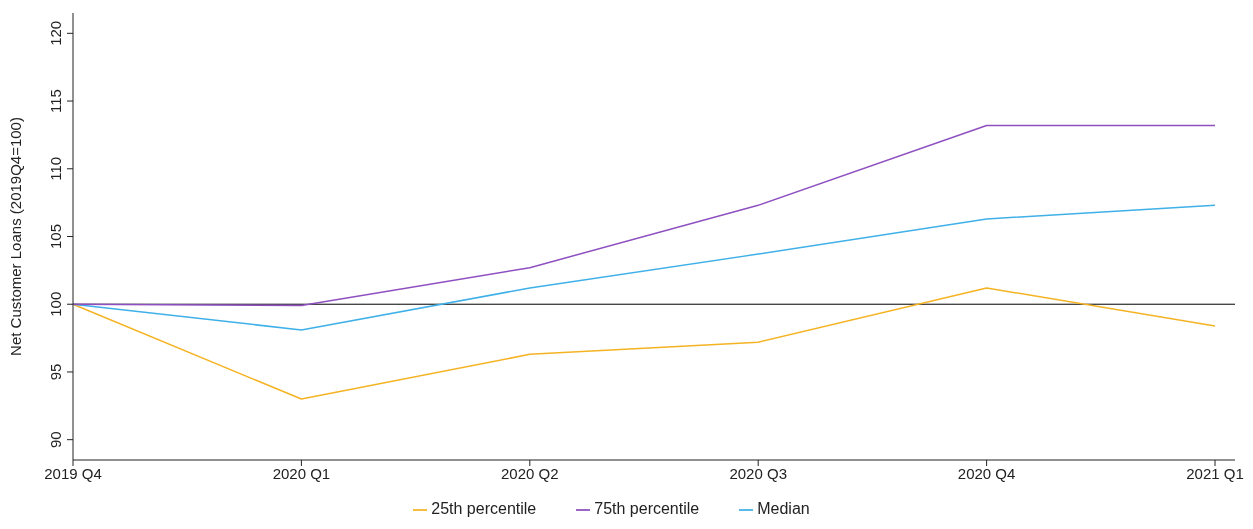  I want to click on legend-label: Median, so click(783, 508).